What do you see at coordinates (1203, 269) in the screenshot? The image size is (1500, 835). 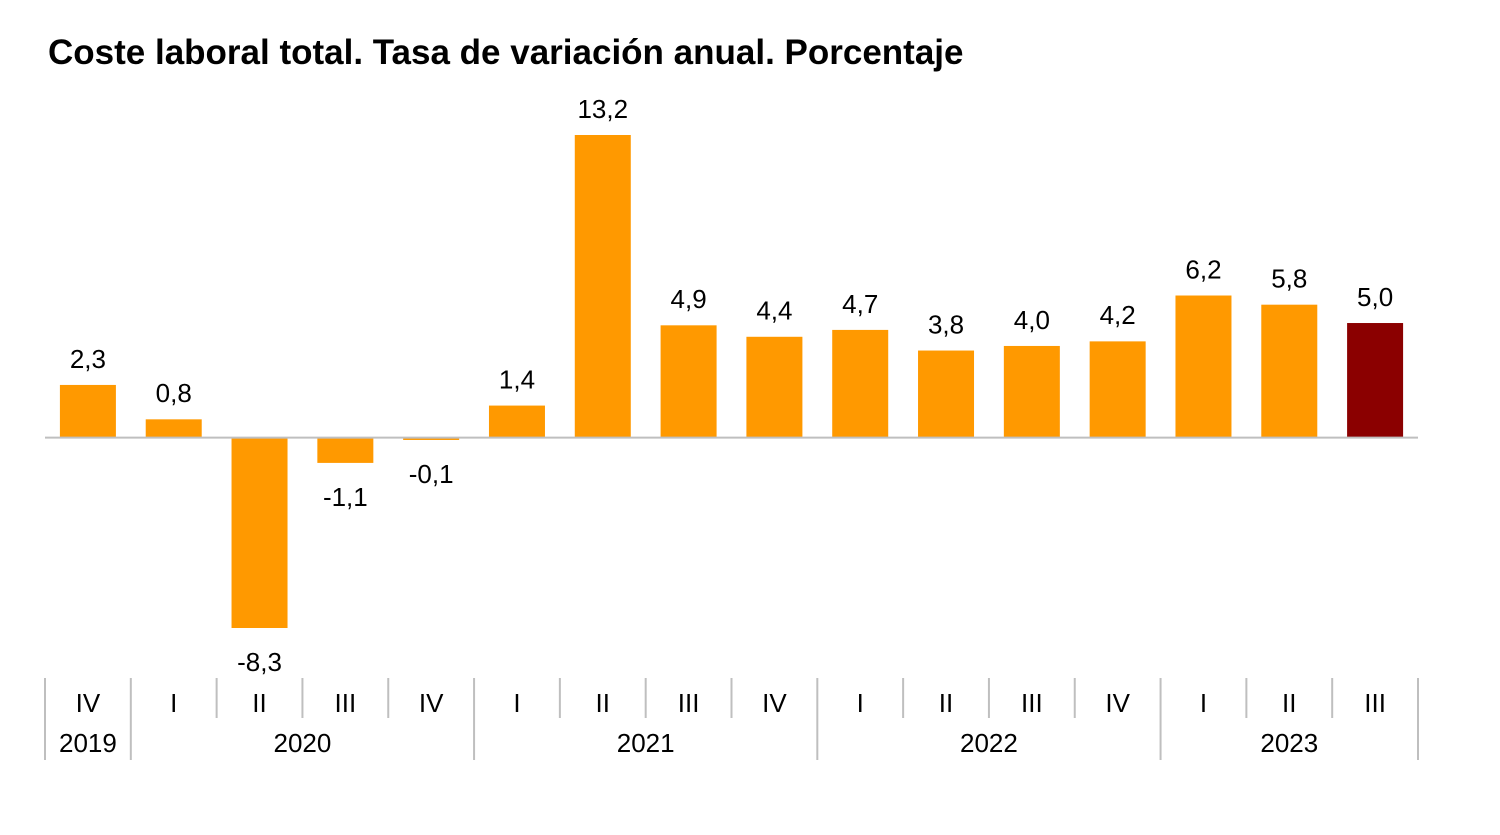 I see `value-label: 6,2` at bounding box center [1203, 269].